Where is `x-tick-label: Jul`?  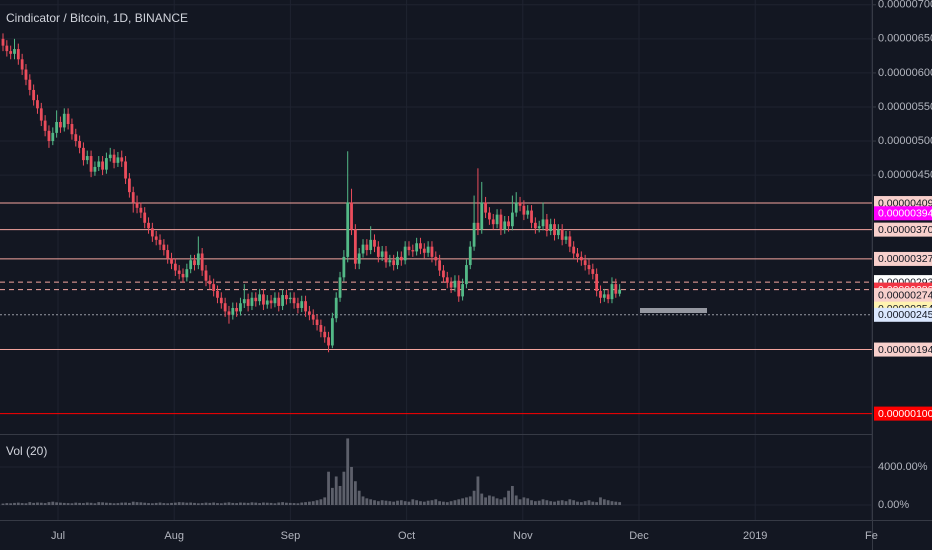
x-tick-label: Jul is located at coordinates (58, 536).